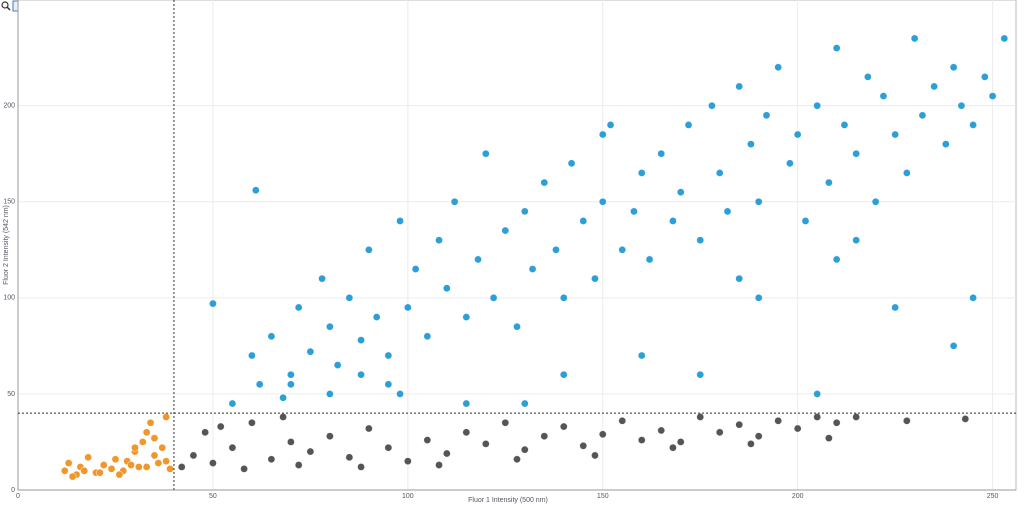 The width and height of the screenshot is (1024, 511). What do you see at coordinates (508, 500) in the screenshot?
I see `x-axis-label: Fluor 1 Intensity (500 nm)` at bounding box center [508, 500].